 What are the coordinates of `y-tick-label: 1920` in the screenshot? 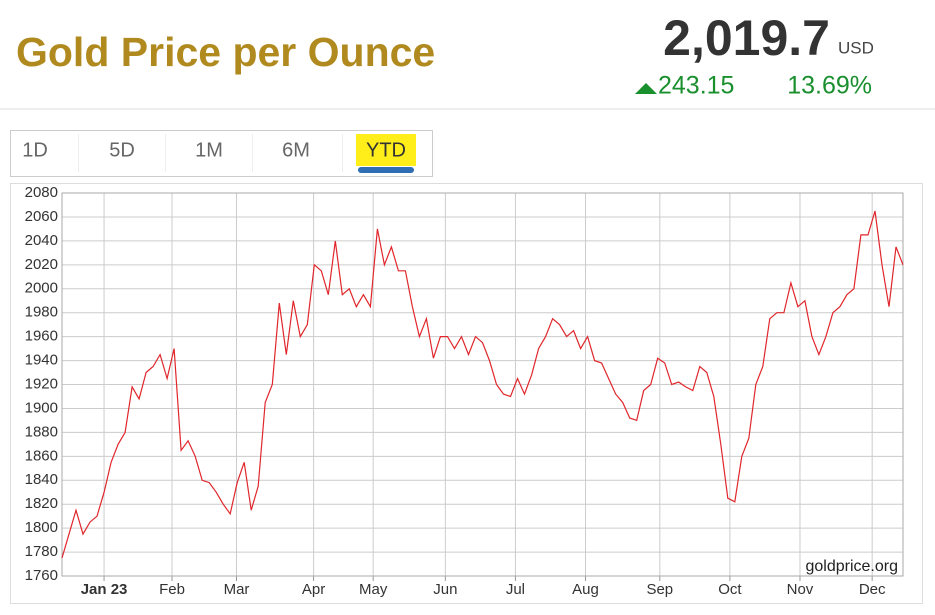 It's located at (41, 383).